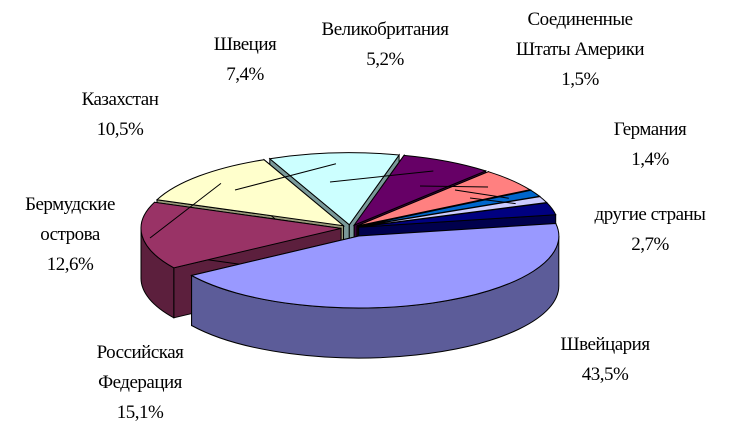  I want to click on slice-label: другие страны 2,7%, so click(650, 230).